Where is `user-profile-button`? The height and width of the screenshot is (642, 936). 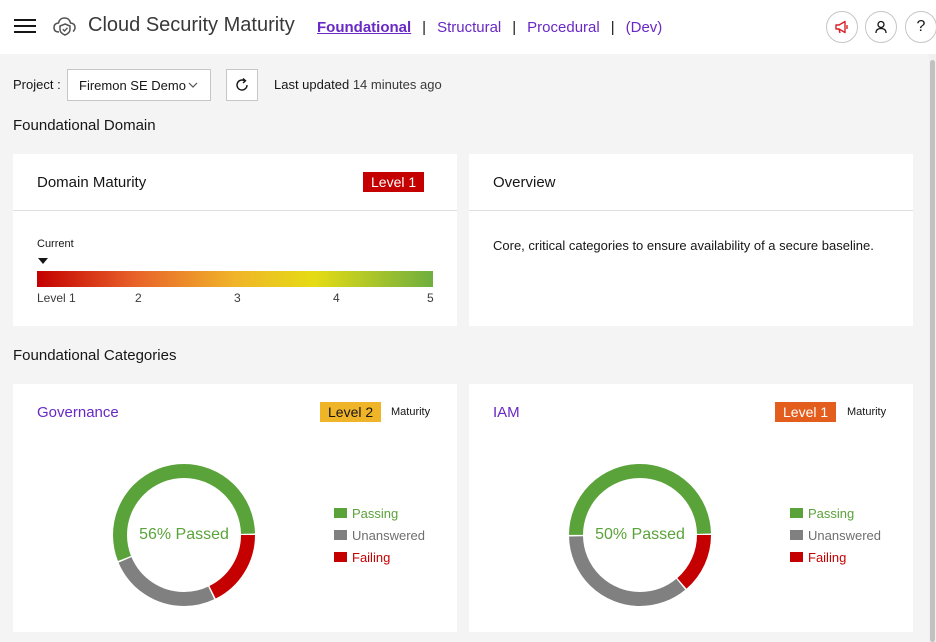 user-profile-button is located at coordinates (881, 27).